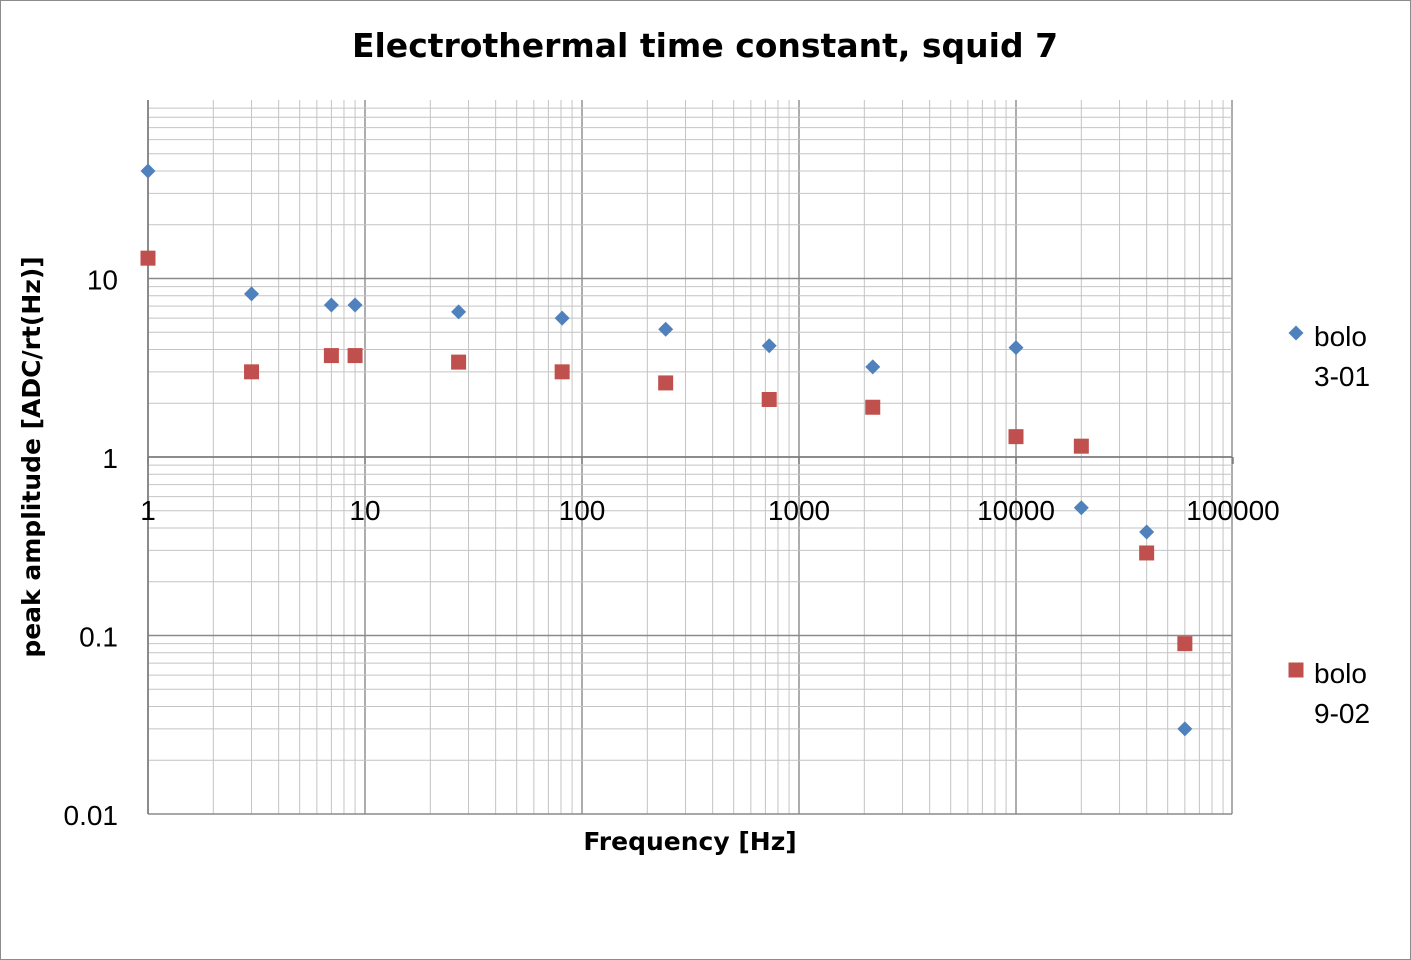 The height and width of the screenshot is (960, 1411). Describe the element at coordinates (1342, 713) in the screenshot. I see `legend-label: 9-02` at that location.